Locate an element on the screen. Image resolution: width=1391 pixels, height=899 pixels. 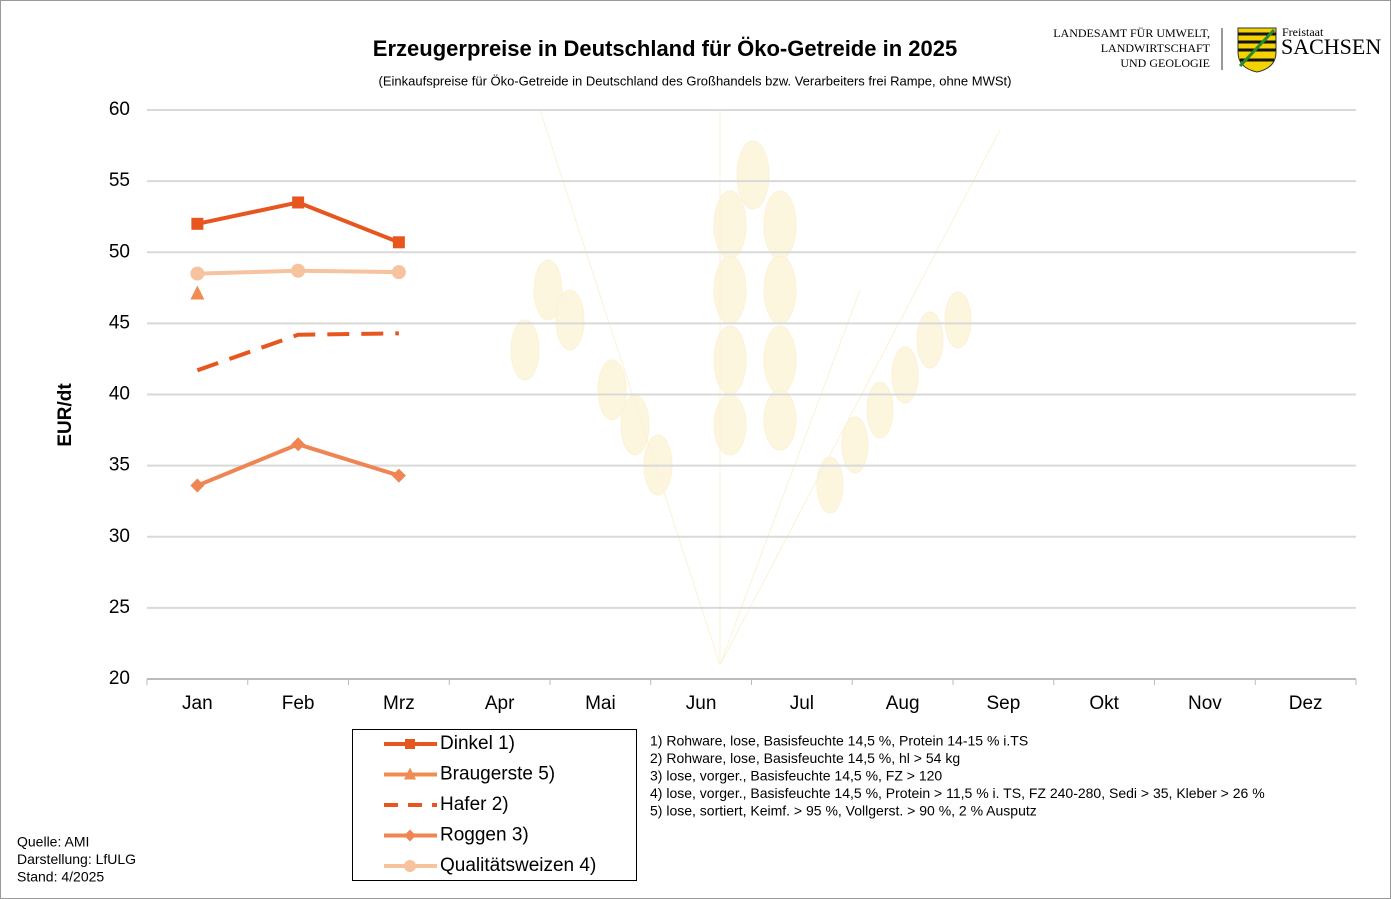
logo-text: Freistaat is located at coordinates (1303, 32).